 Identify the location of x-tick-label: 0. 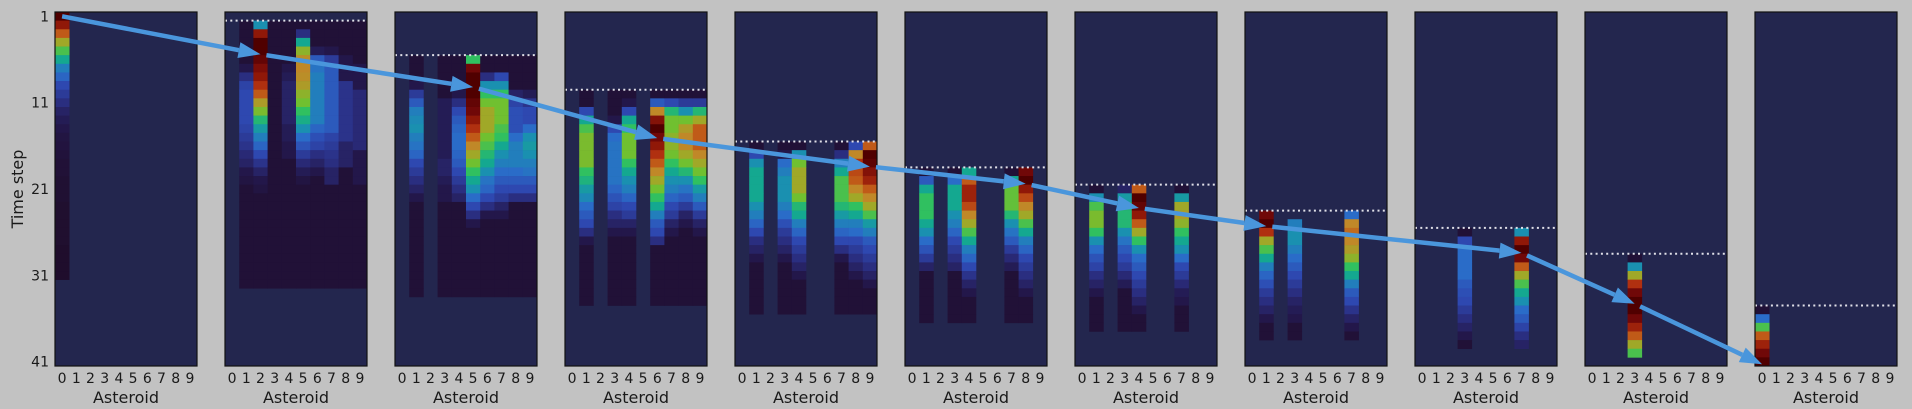
(62, 379).